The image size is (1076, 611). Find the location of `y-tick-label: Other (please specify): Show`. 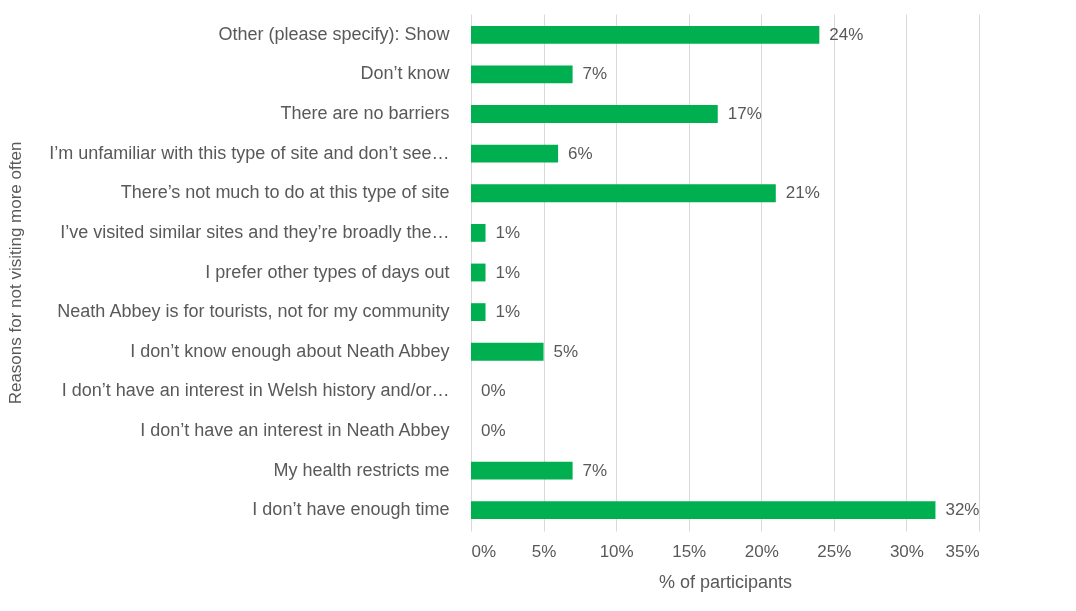

y-tick-label: Other (please specify): Show is located at coordinates (334, 33).